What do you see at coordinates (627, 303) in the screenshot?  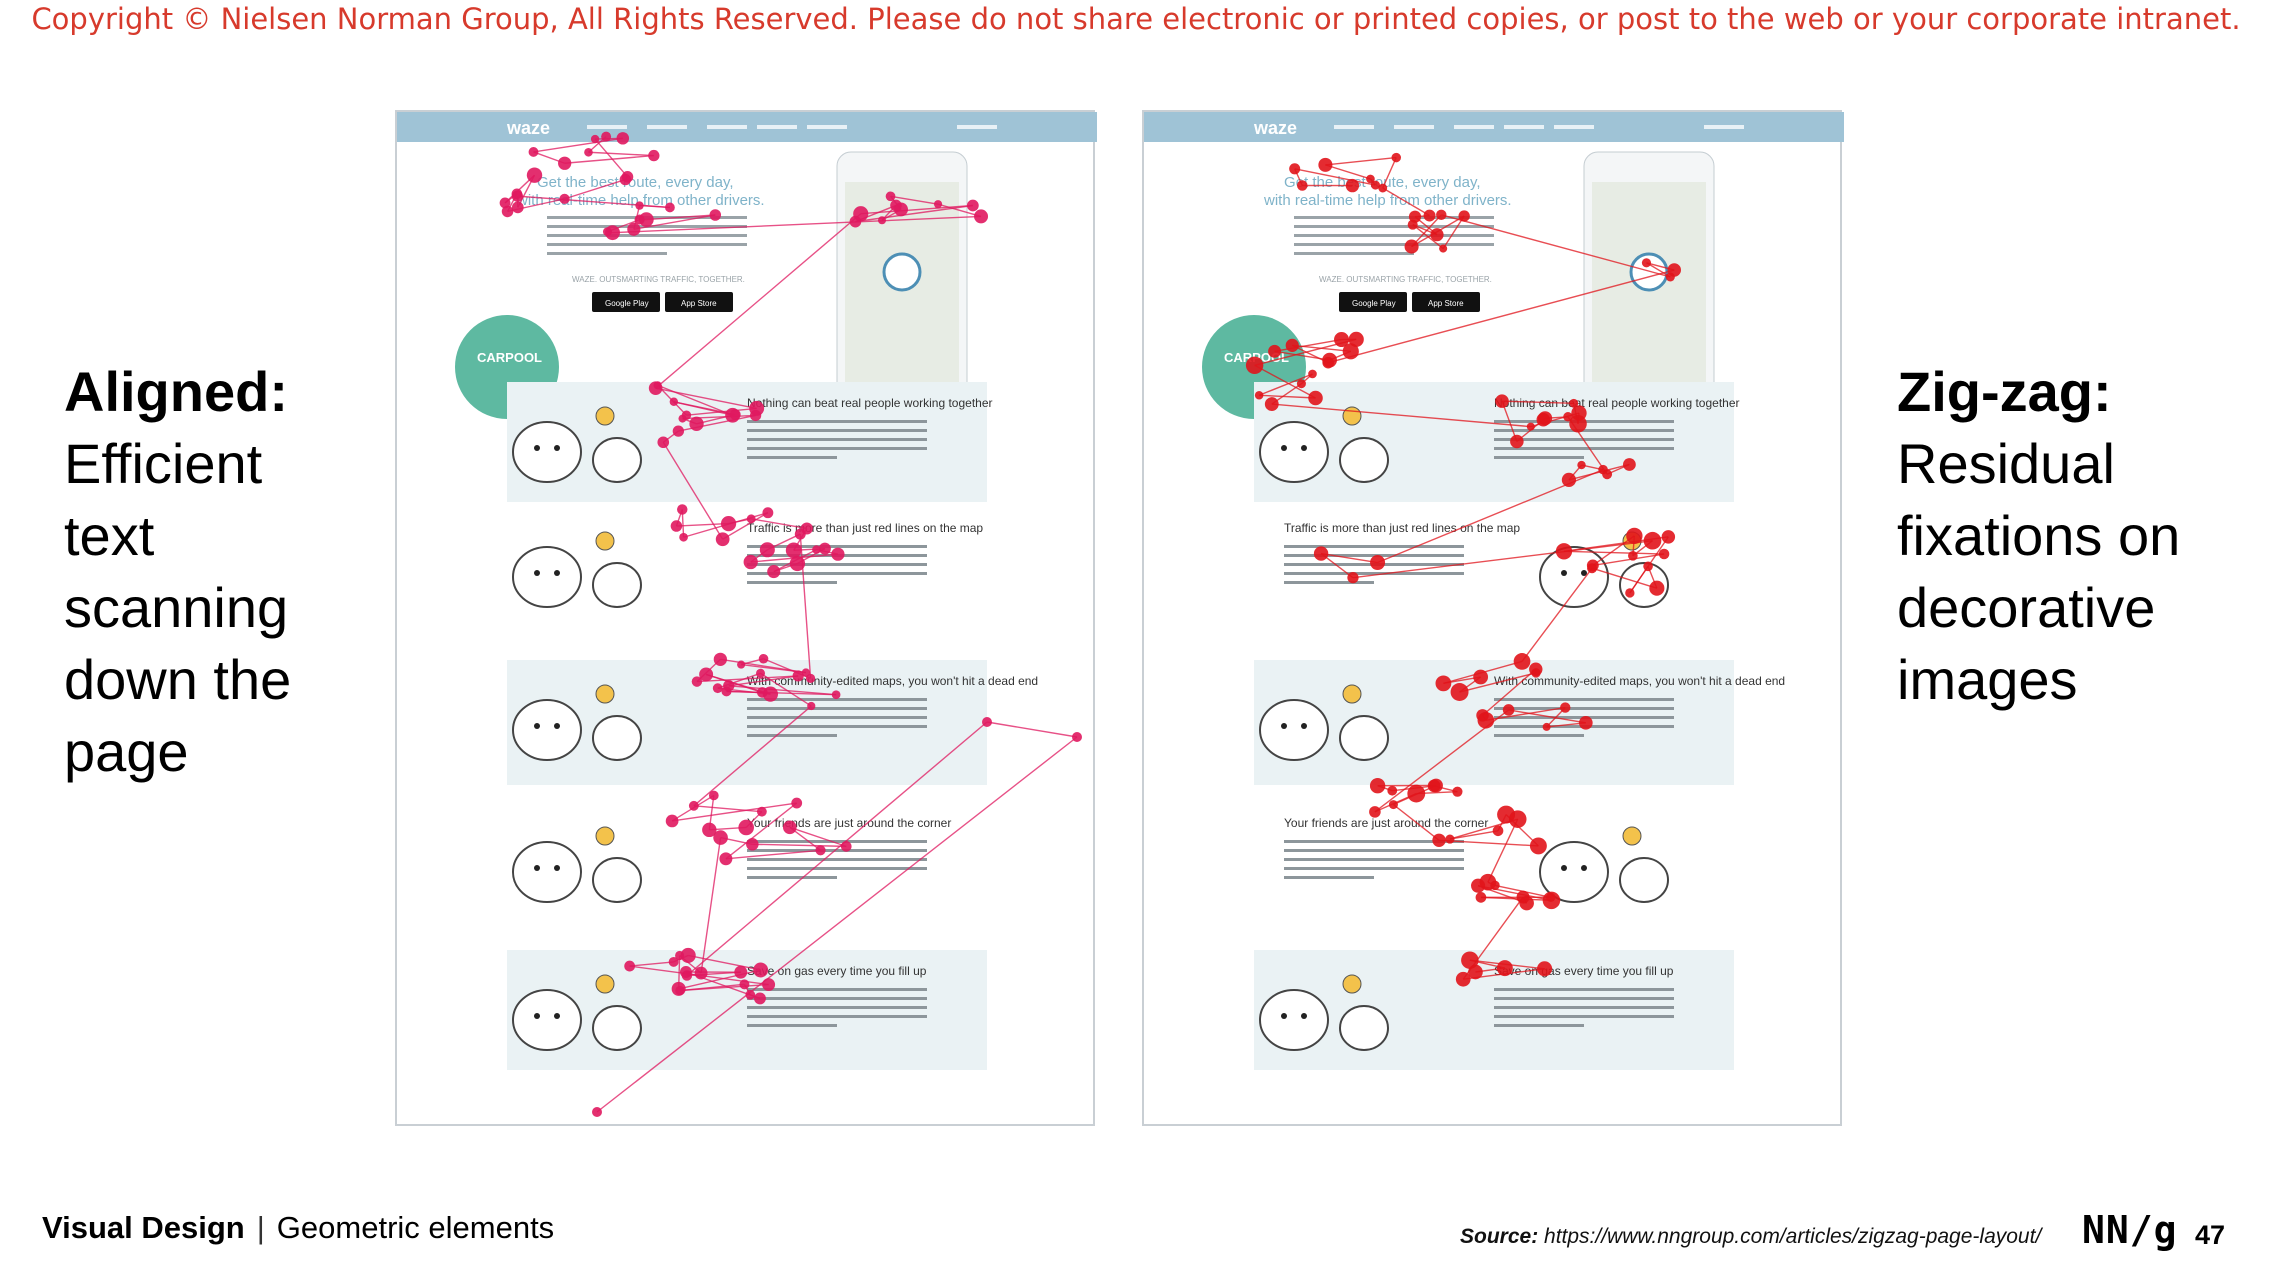 I see `google-play-label: Google Play` at bounding box center [627, 303].